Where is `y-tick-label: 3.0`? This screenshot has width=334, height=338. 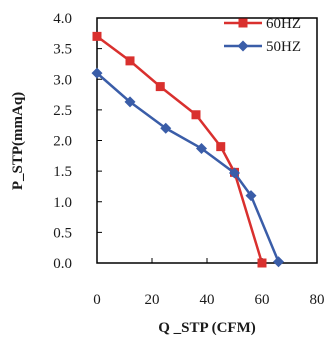
y-tick-label: 3.0 is located at coordinates (62, 80).